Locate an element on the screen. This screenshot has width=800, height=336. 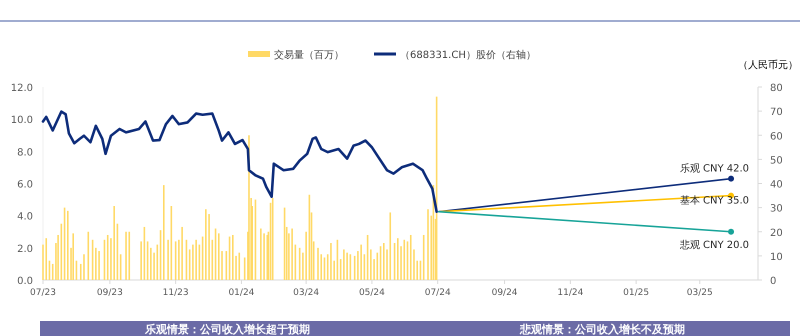
y2-tick-label: 30 is located at coordinates (776, 209).